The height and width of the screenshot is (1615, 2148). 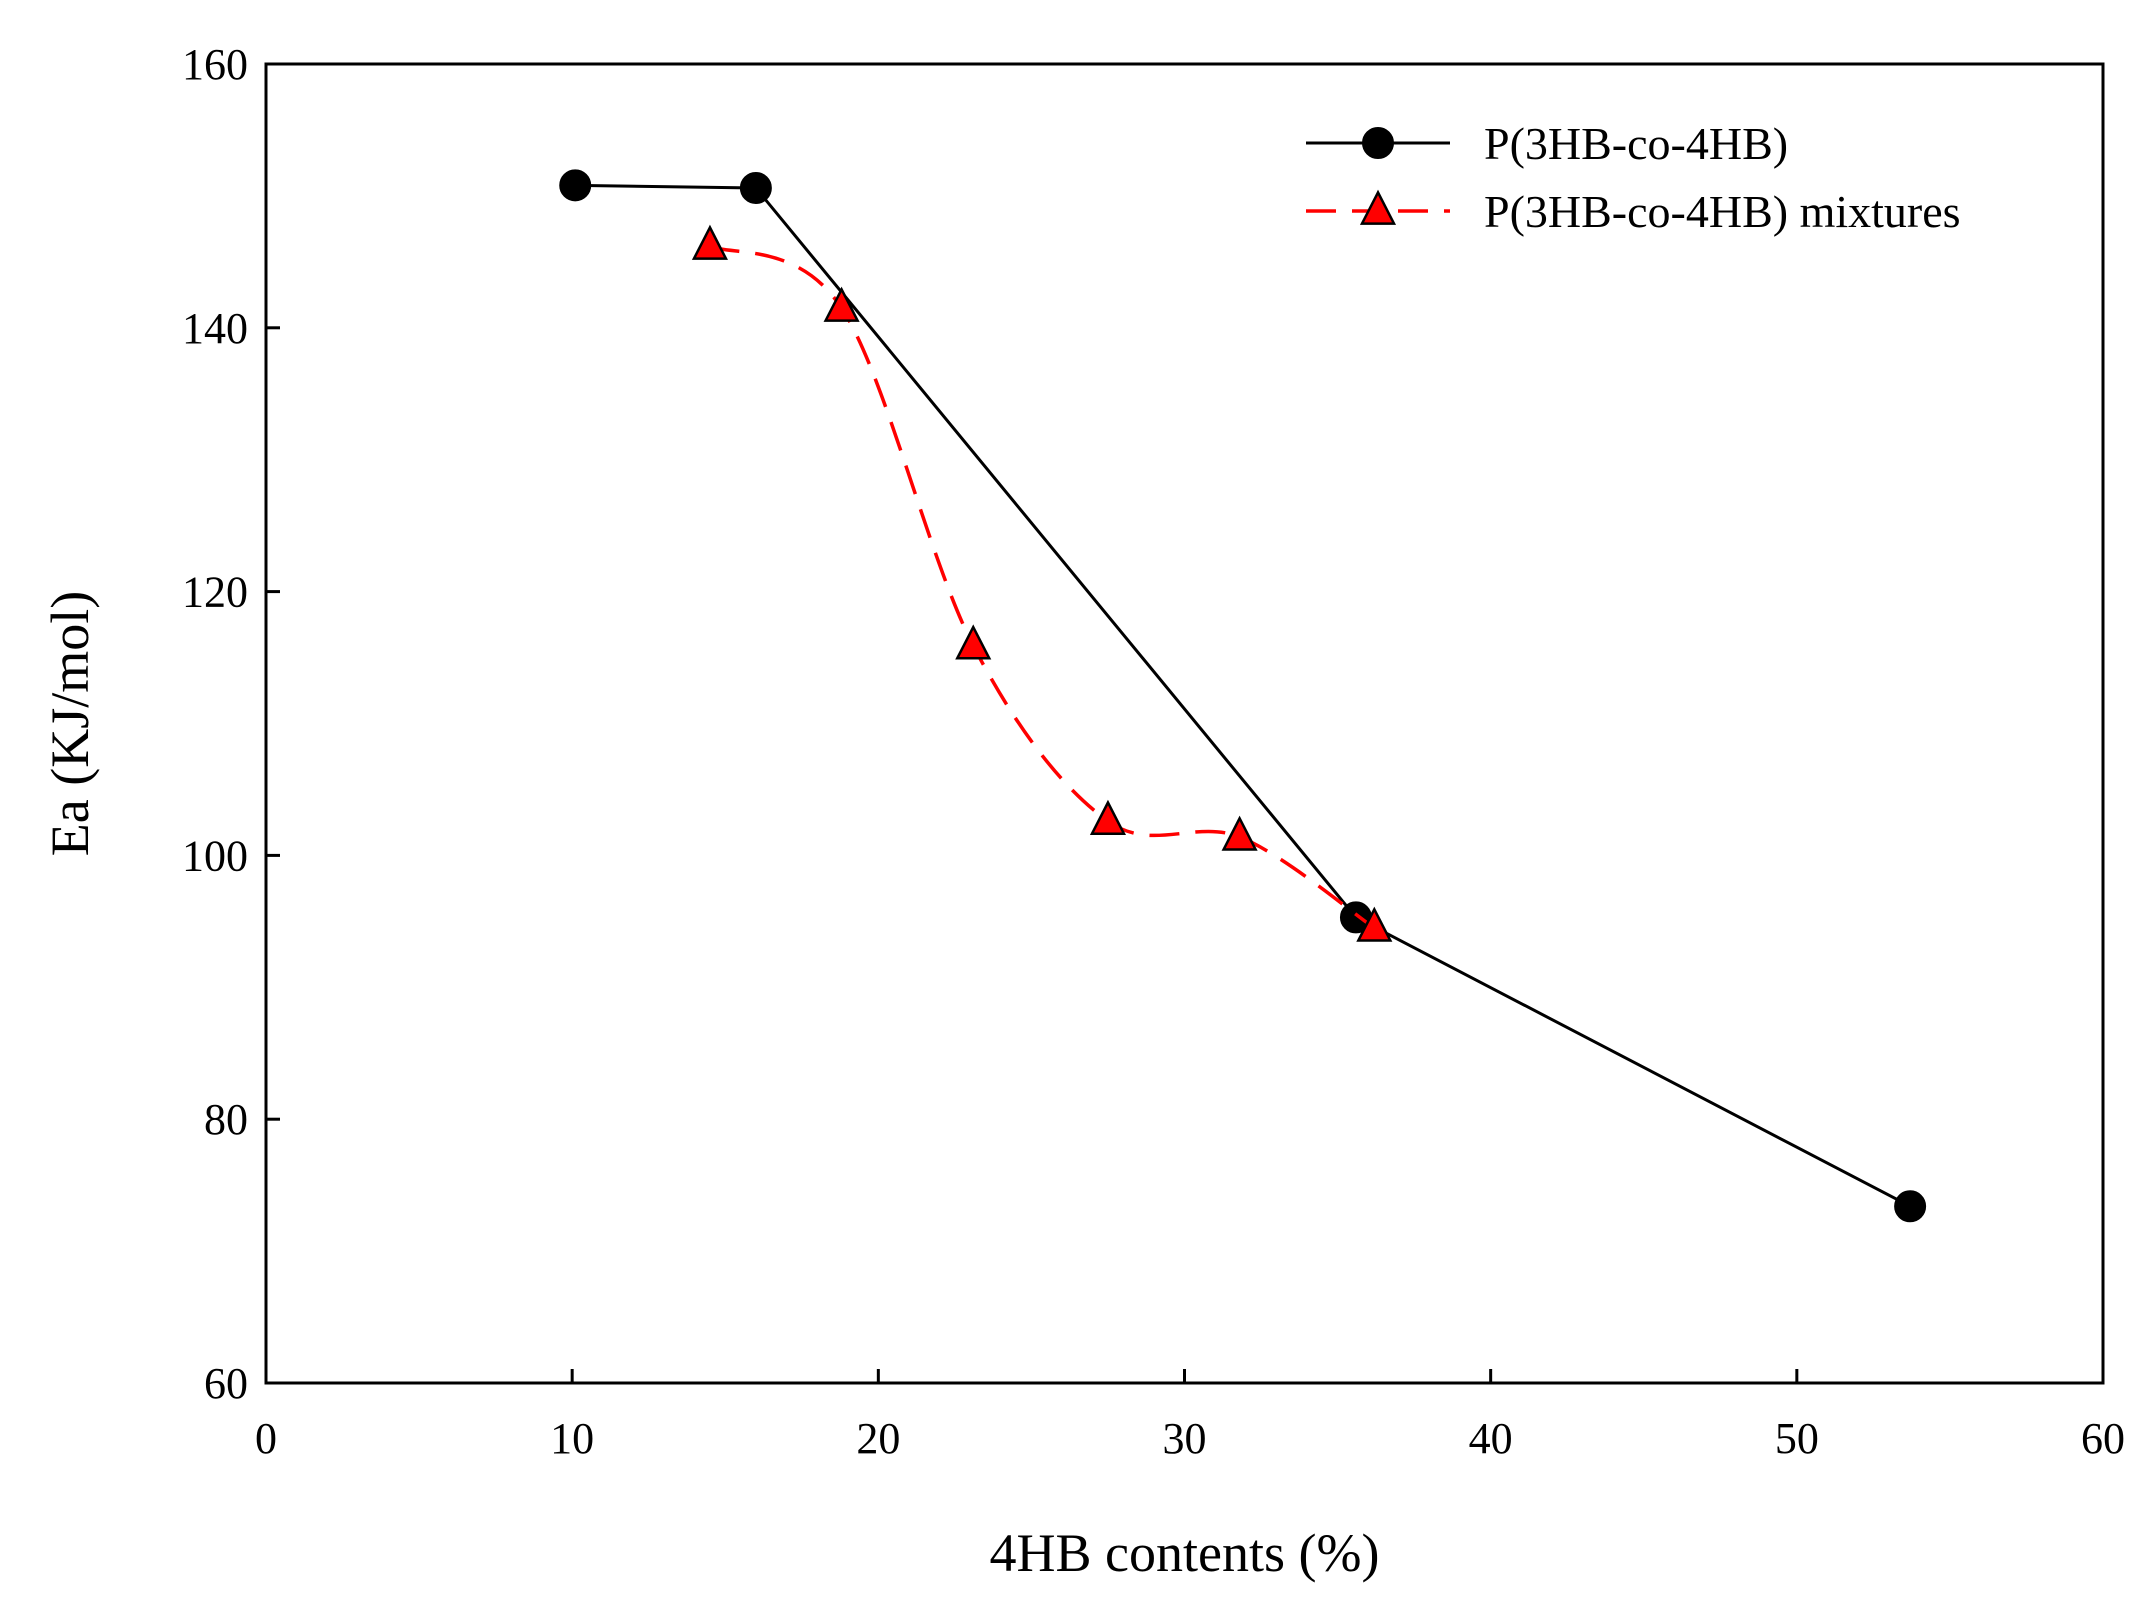 What do you see at coordinates (1185, 1438) in the screenshot?
I see `x-tick-label: 30` at bounding box center [1185, 1438].